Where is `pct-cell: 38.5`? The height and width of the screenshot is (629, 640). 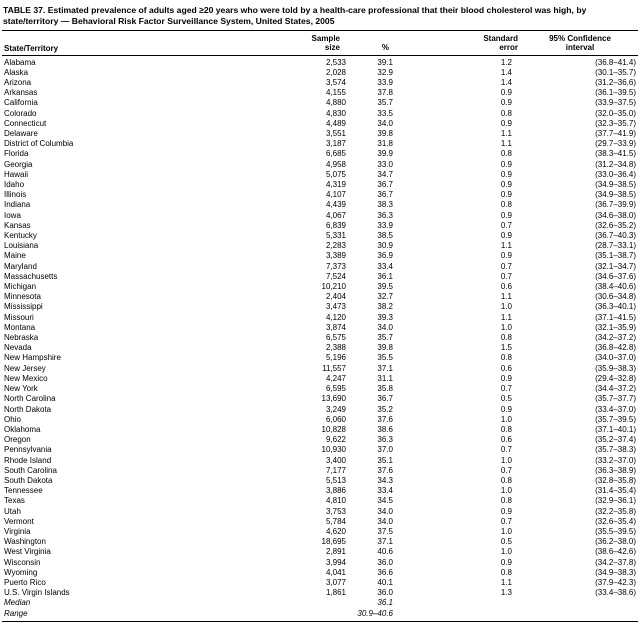
pct-cell: 38.5 is located at coordinates (385, 236).